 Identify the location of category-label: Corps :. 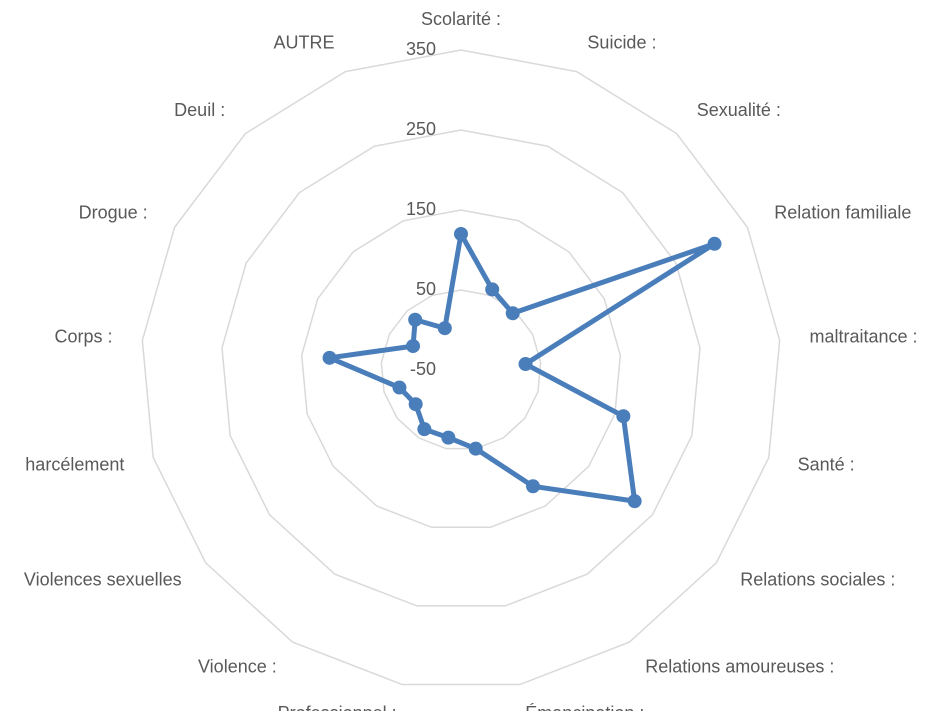
(83, 336).